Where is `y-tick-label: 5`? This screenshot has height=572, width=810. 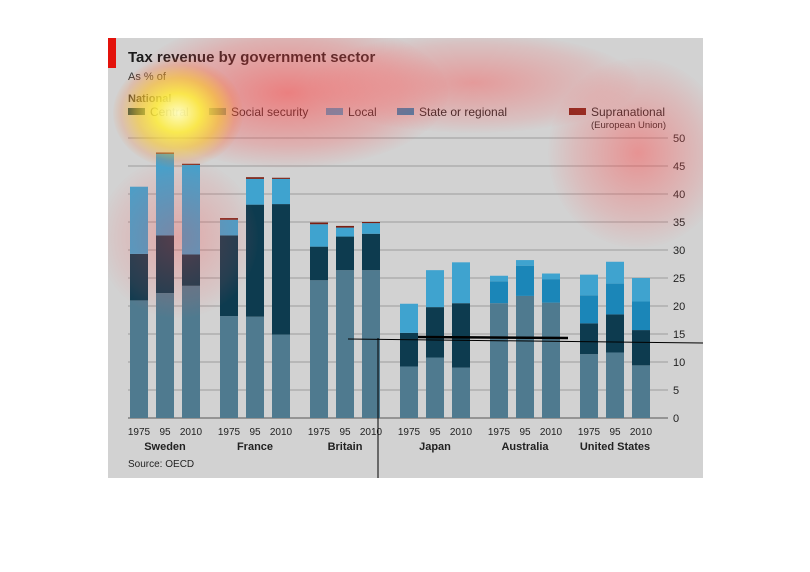
y-tick-label: 5 is located at coordinates (676, 391).